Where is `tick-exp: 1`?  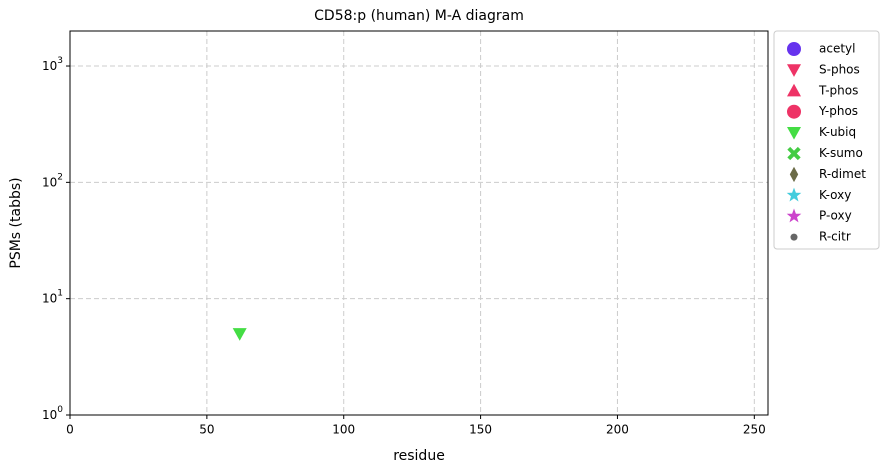 tick-exp: 1 is located at coordinates (60, 293).